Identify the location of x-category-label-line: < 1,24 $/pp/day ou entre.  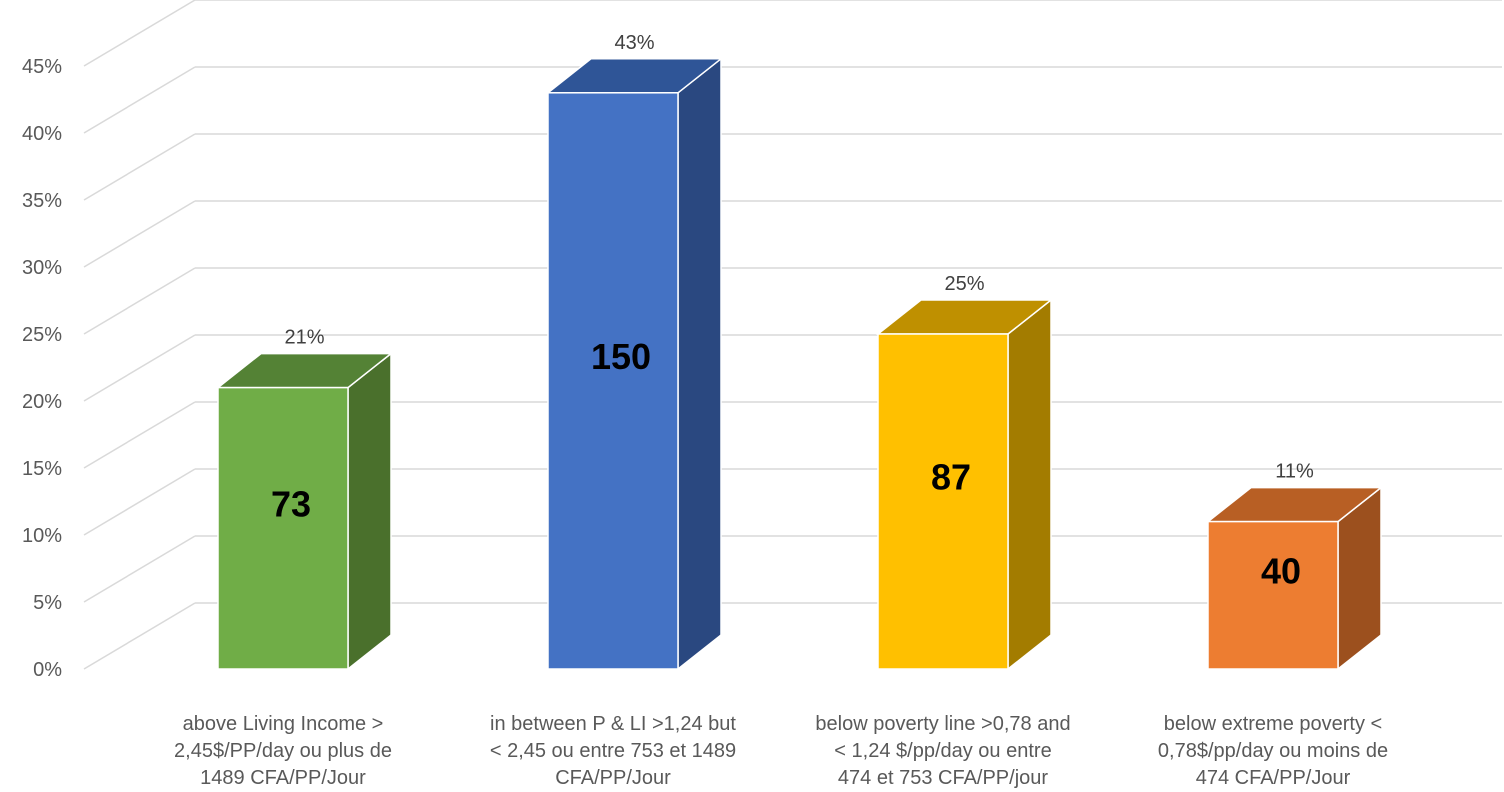
(942, 751).